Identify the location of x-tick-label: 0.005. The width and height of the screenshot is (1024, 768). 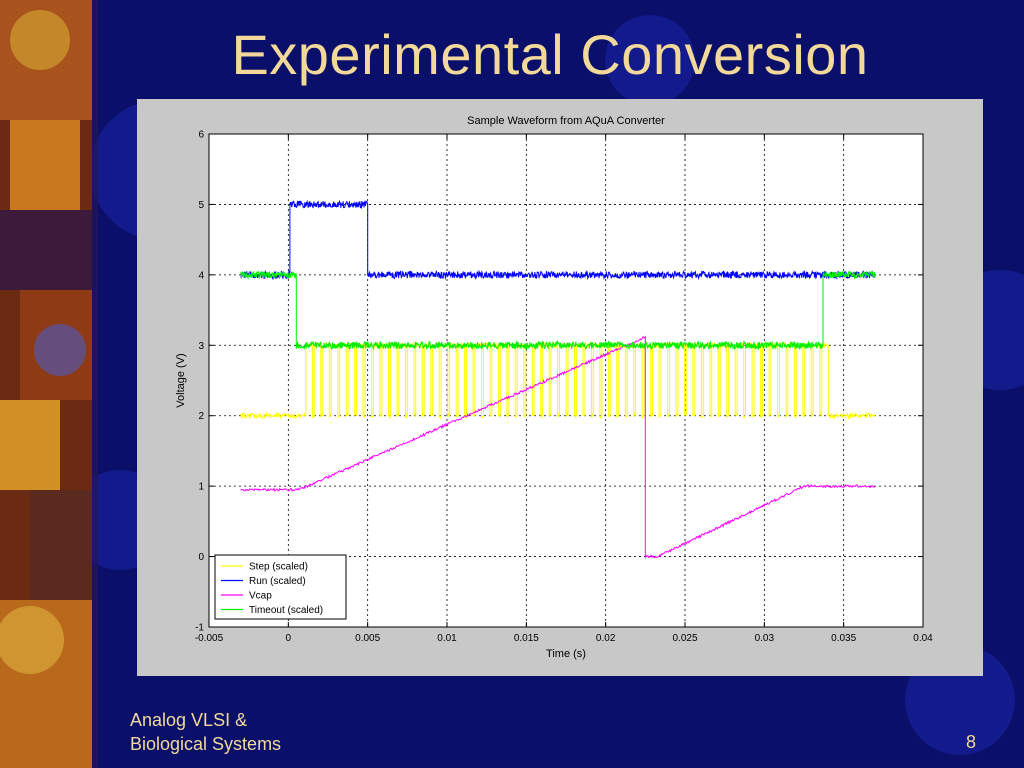
(367, 638).